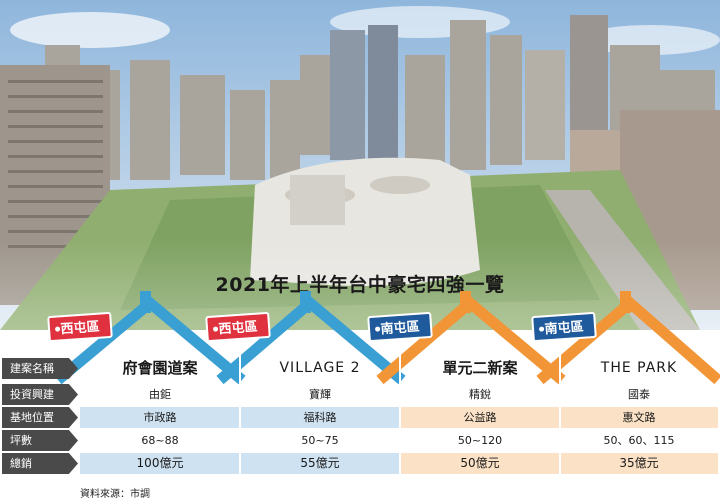 The image size is (720, 500). What do you see at coordinates (639, 440) in the screenshot?
I see `size-cell: 50、60、115` at bounding box center [639, 440].